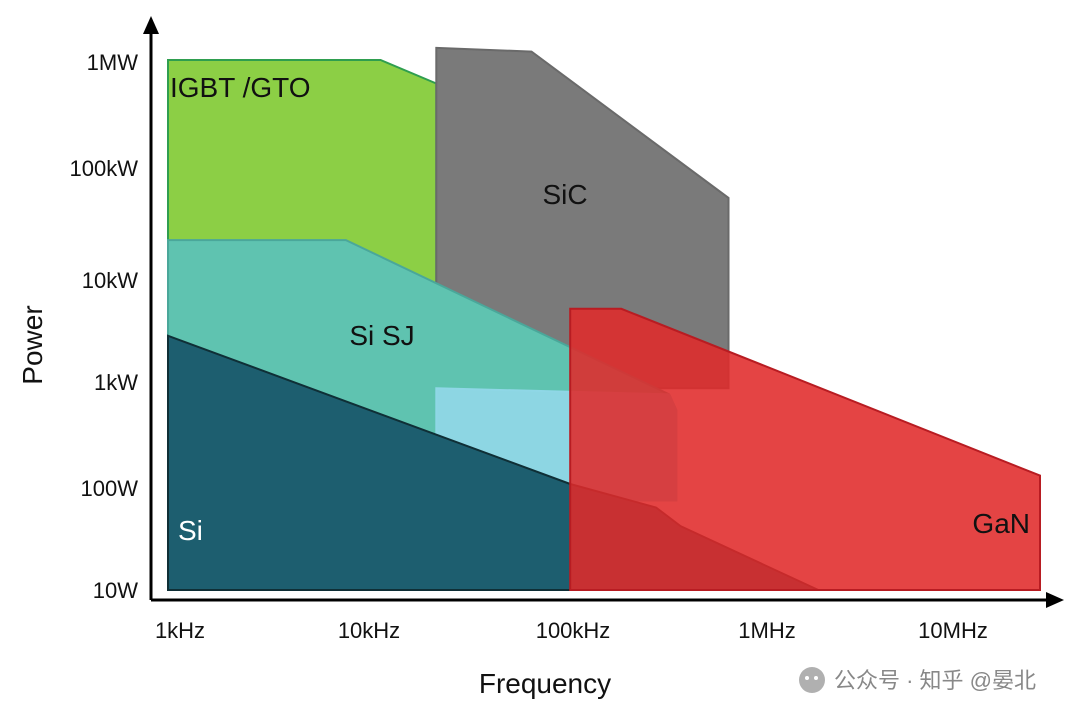 This screenshot has width=1080, height=721. Describe the element at coordinates (545, 683) in the screenshot. I see `x-axis-title: Frequency` at that location.